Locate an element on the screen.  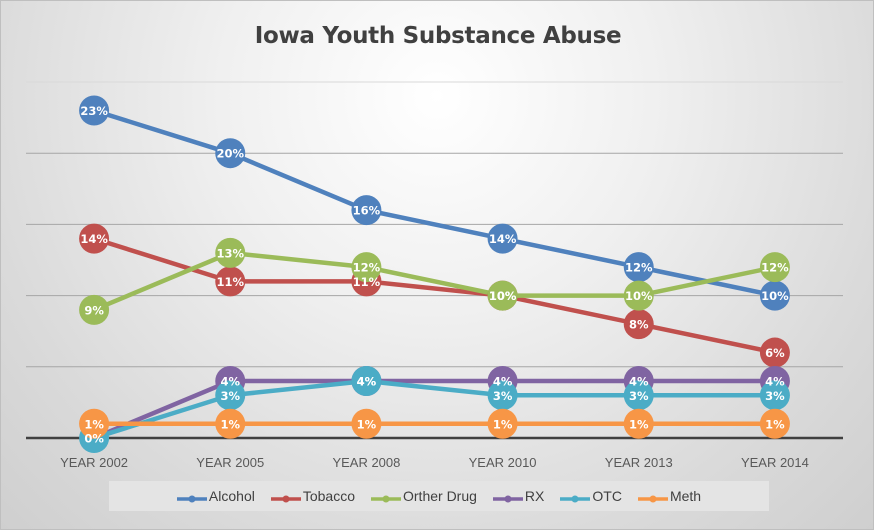
x-tick-label: YEAR 2013 is located at coordinates (639, 462).